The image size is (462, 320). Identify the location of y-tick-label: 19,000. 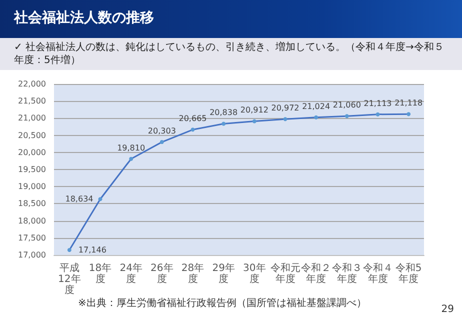
(32, 187).